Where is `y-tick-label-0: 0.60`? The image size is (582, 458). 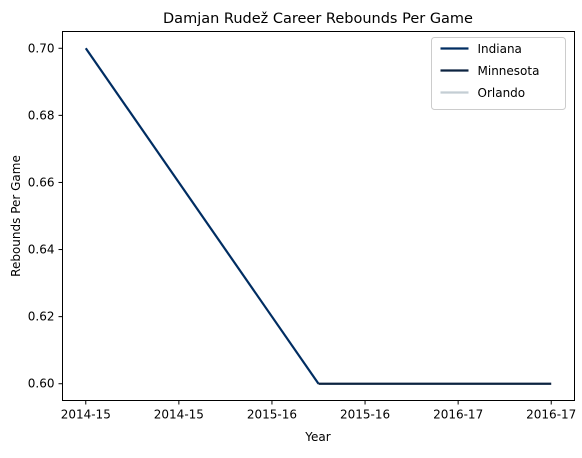 y-tick-label-0: 0.60 is located at coordinates (41, 384).